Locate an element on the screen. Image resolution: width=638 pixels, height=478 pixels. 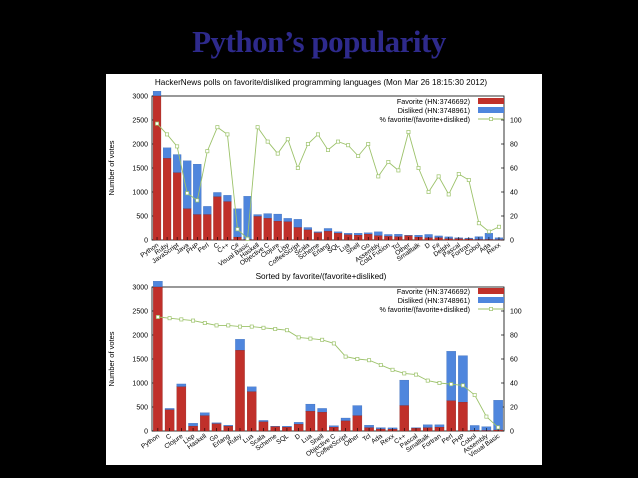
pct-line is located at coordinates (328, 372).